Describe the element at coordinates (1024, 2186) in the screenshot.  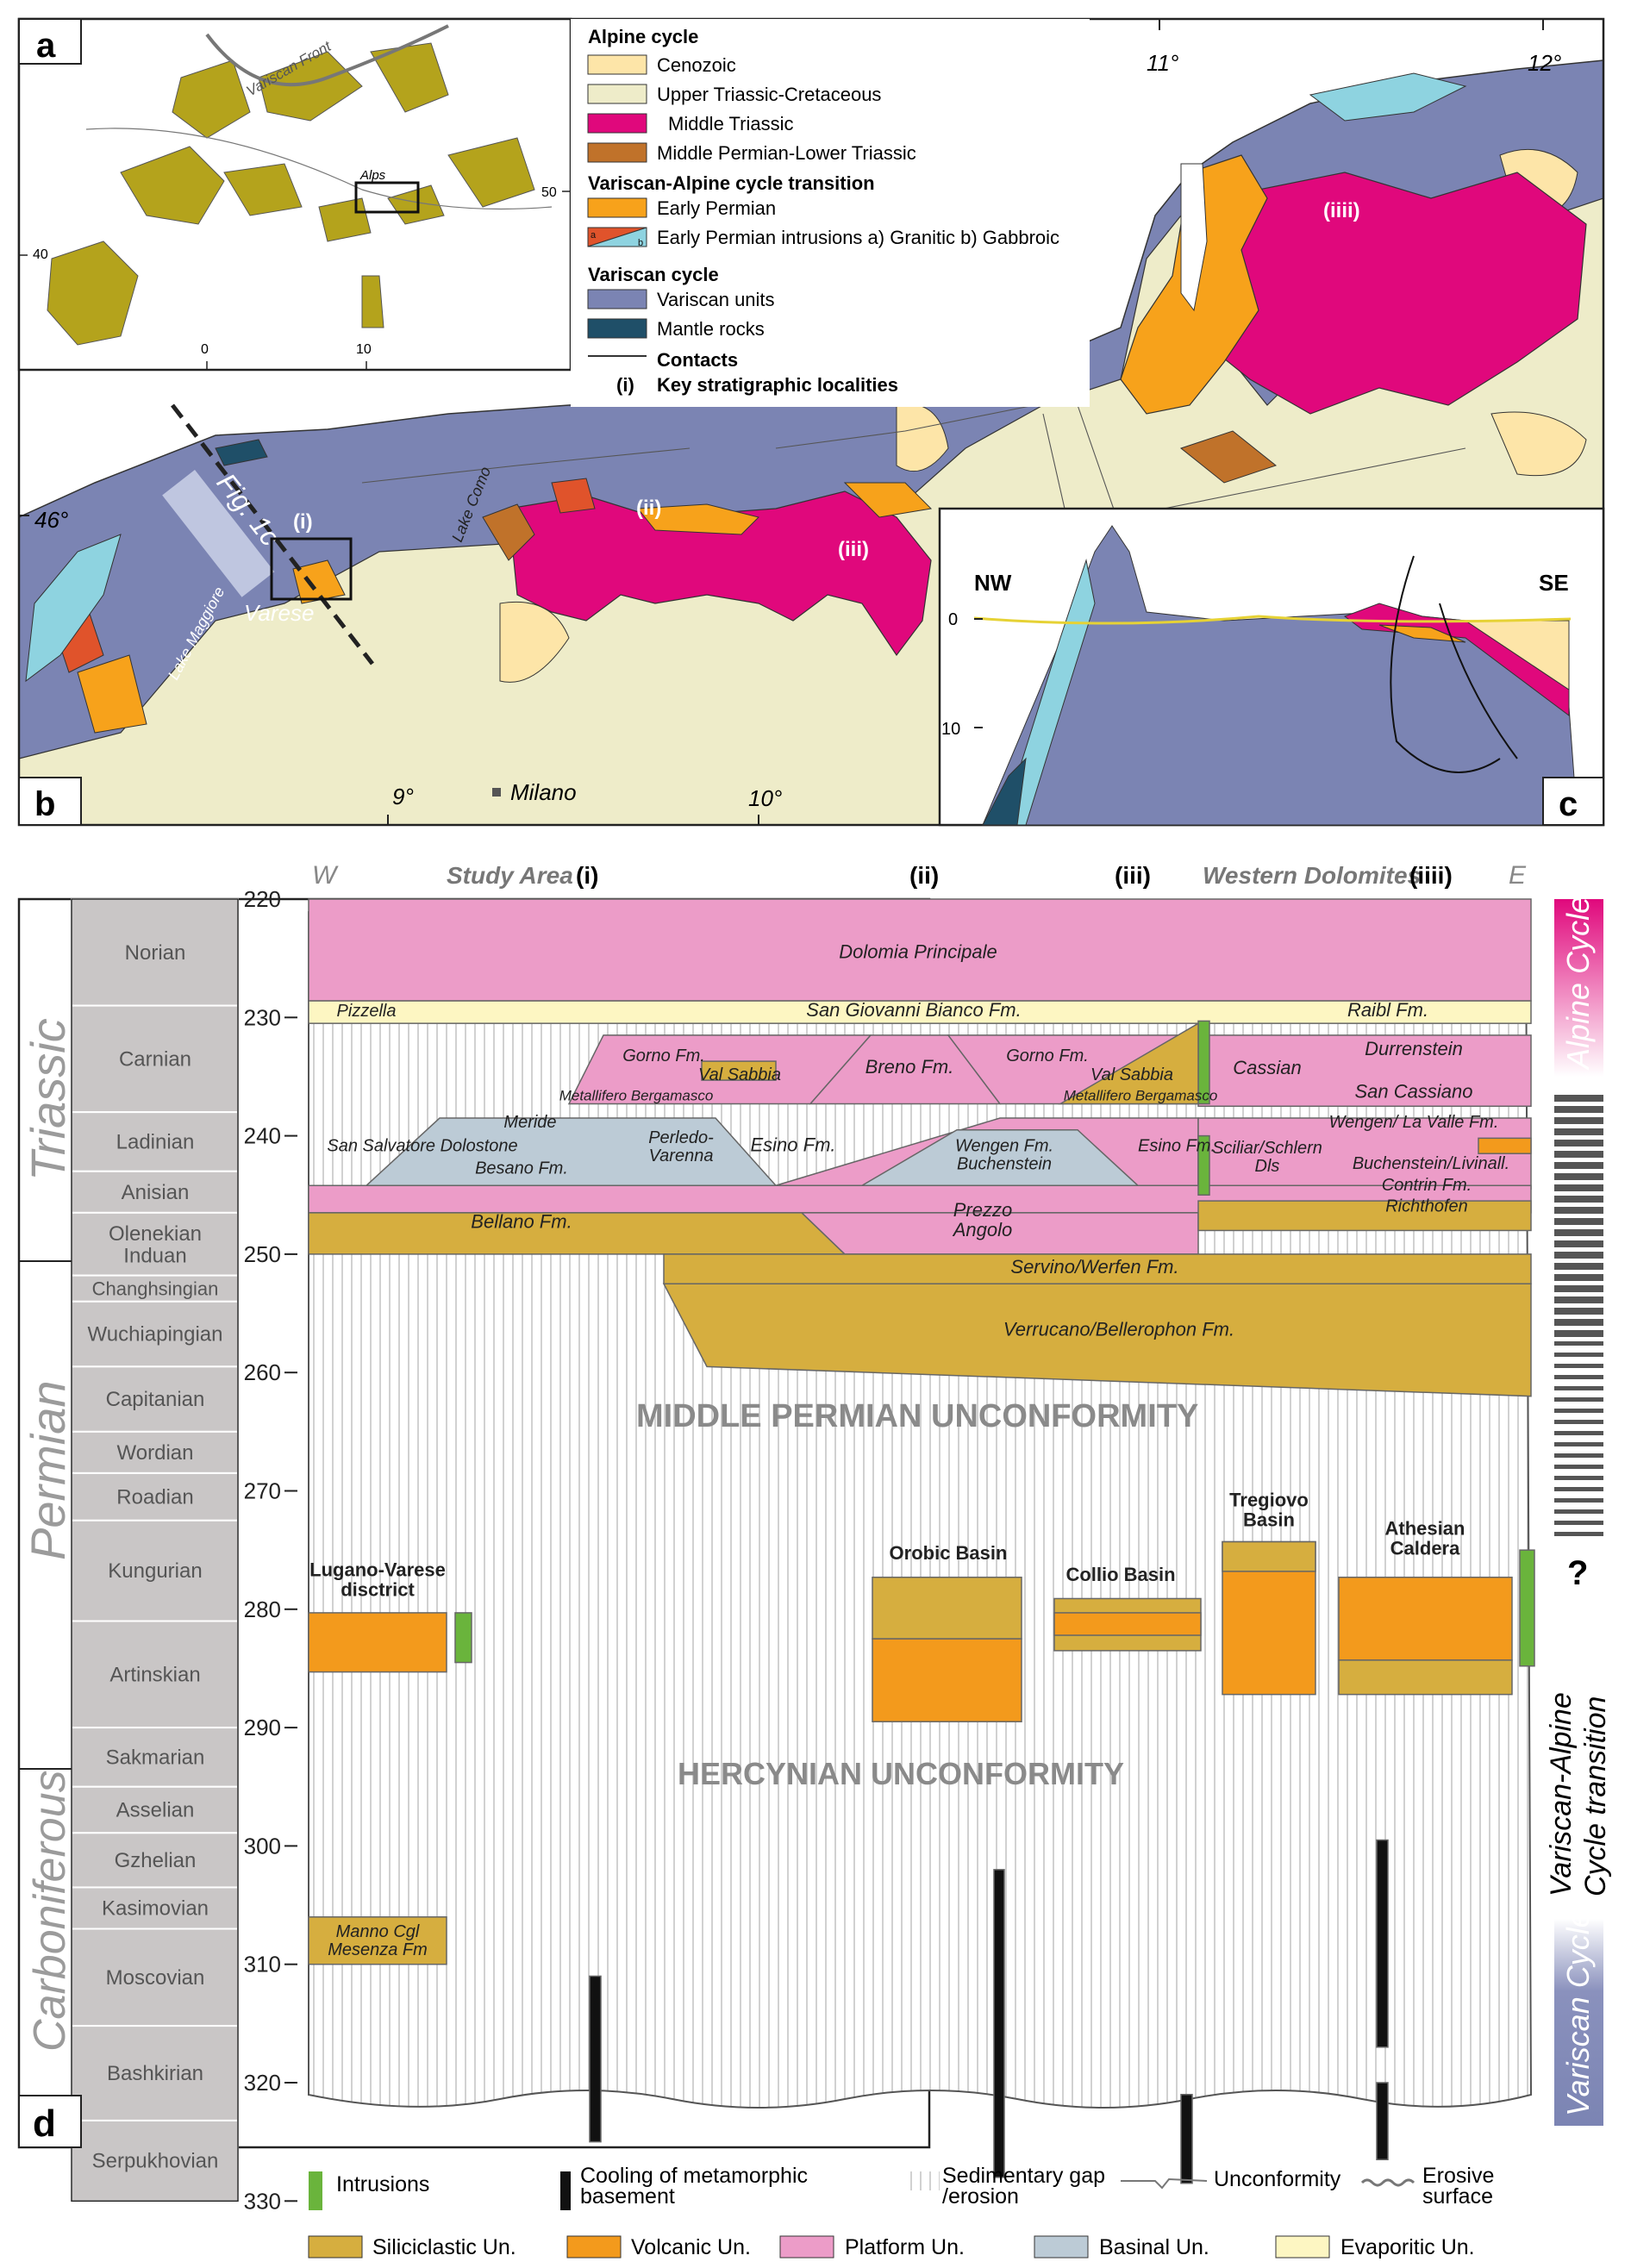
I see `legend-d-gap: Sedimentary gap/erosion` at that location.